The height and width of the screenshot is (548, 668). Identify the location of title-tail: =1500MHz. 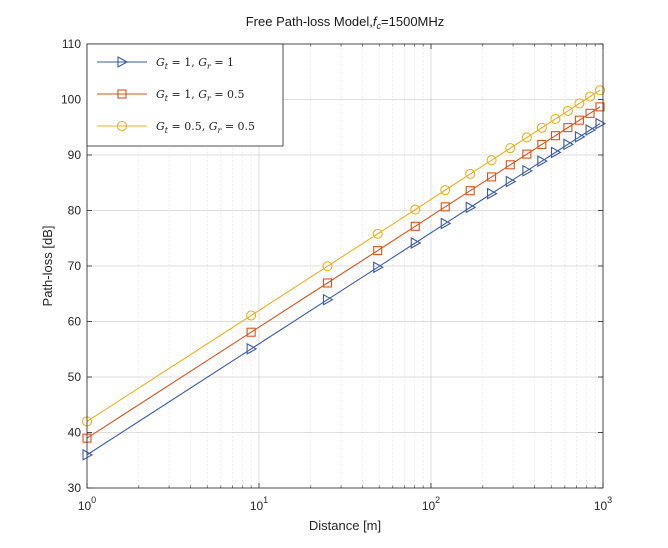
(412, 21).